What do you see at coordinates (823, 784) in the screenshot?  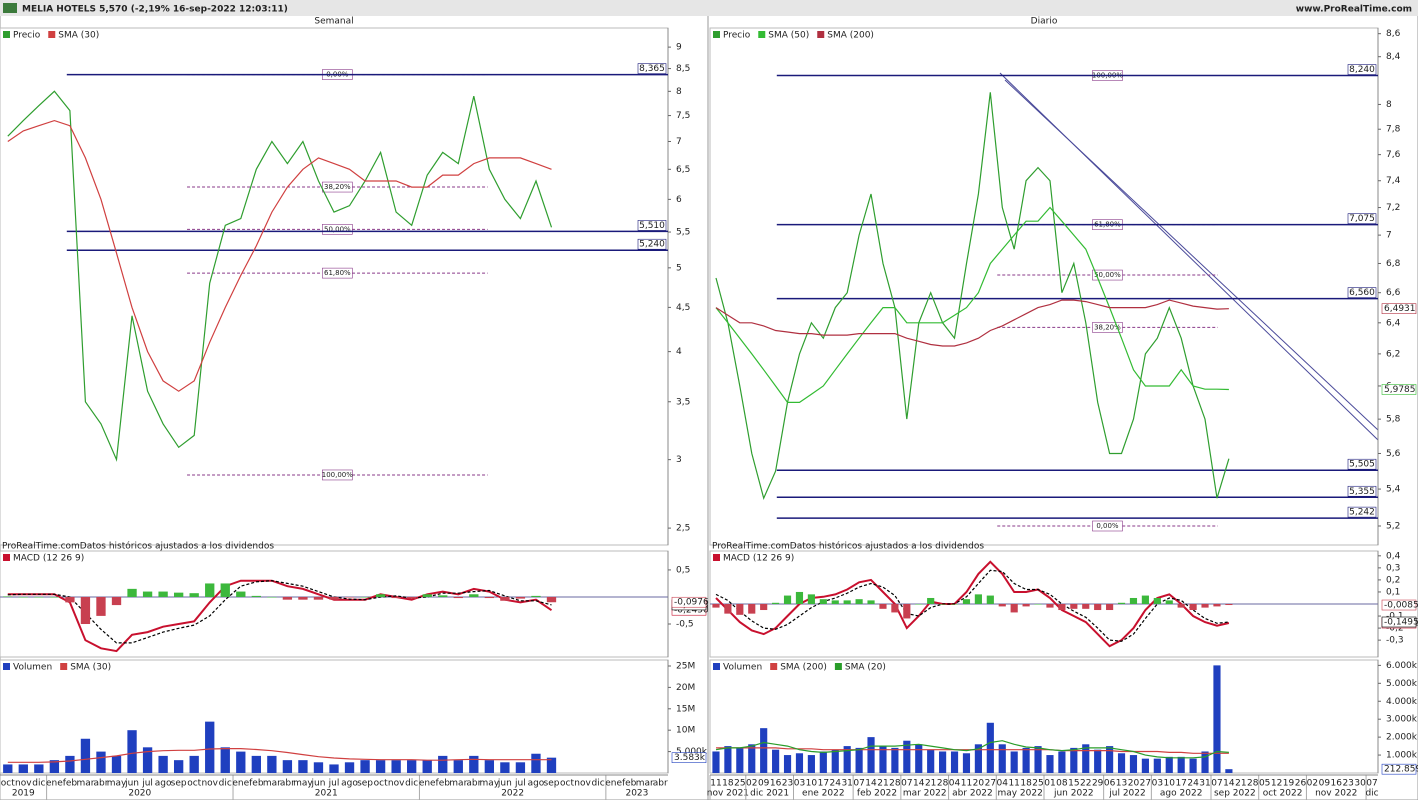 I see `x-tick-label: 17` at bounding box center [823, 784].